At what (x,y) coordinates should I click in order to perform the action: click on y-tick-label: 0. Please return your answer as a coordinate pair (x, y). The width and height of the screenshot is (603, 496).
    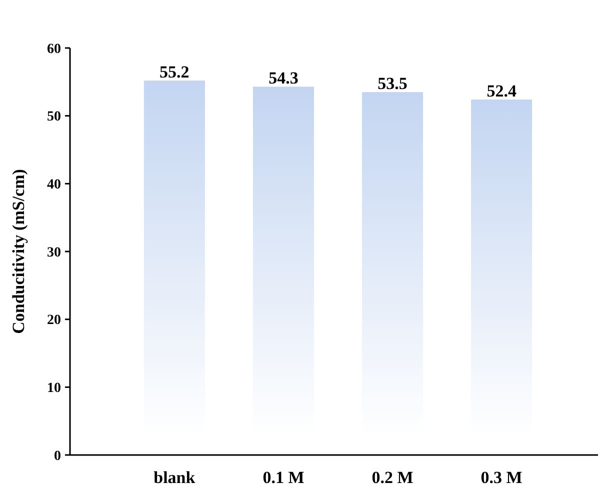
    Looking at the image, I should click on (57, 456).